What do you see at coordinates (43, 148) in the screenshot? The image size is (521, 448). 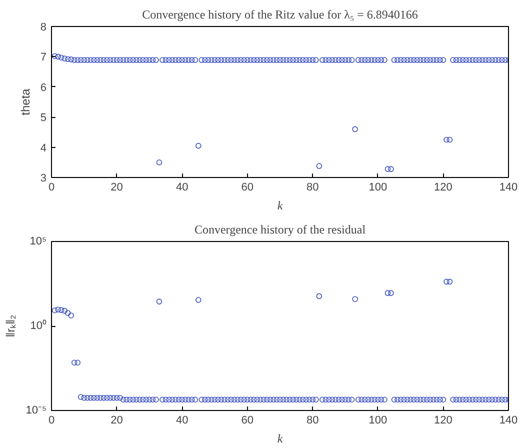 I see `y-tick-label: 4` at bounding box center [43, 148].